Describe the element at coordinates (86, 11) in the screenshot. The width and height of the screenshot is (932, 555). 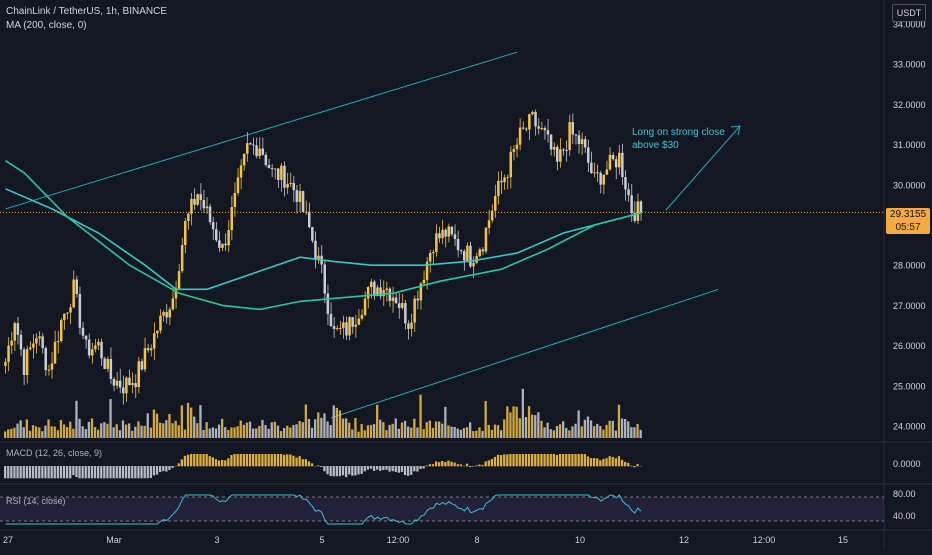
I see `chart-title: ChainLink / TetherUS, 1h, BINANCE` at that location.